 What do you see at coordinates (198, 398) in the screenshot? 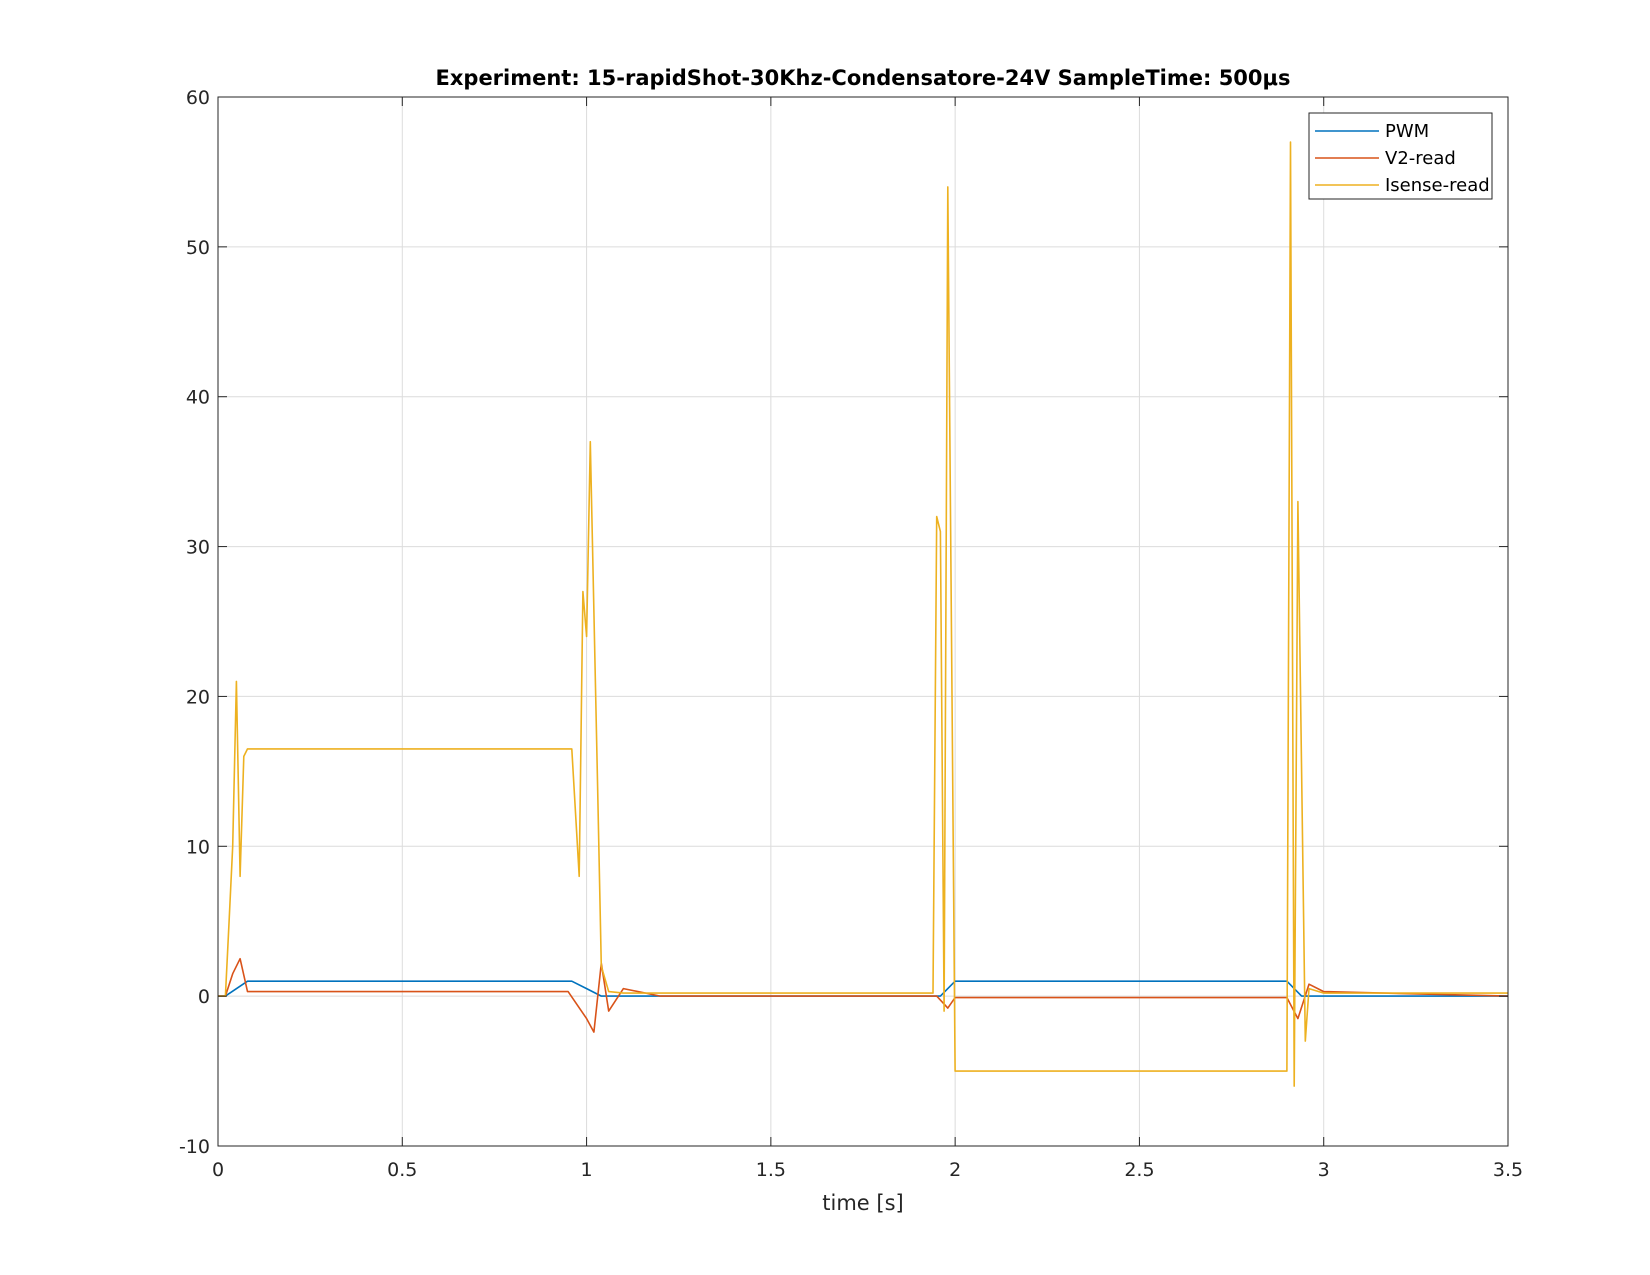
I see `y-tick-label: 40` at bounding box center [198, 398].